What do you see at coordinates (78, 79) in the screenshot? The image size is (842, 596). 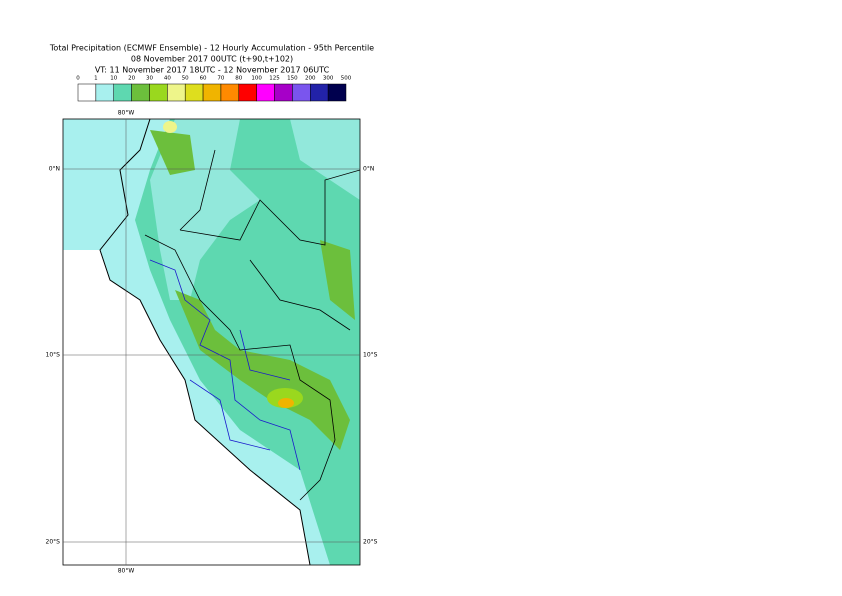 I see `legend-label: 0` at bounding box center [78, 79].